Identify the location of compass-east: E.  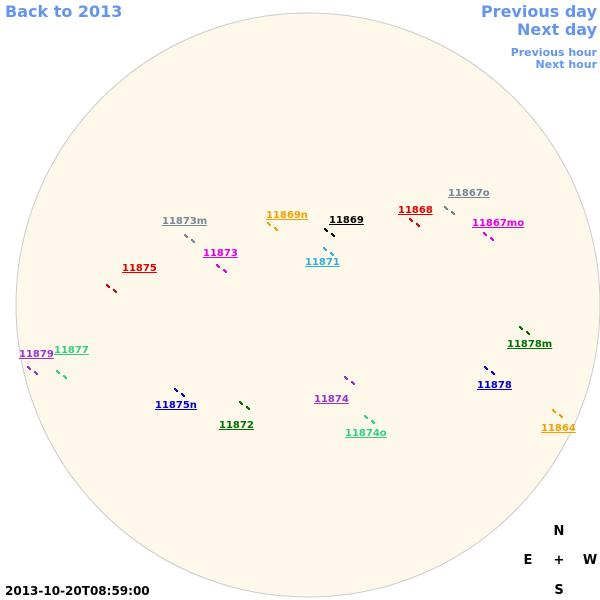
(528, 560).